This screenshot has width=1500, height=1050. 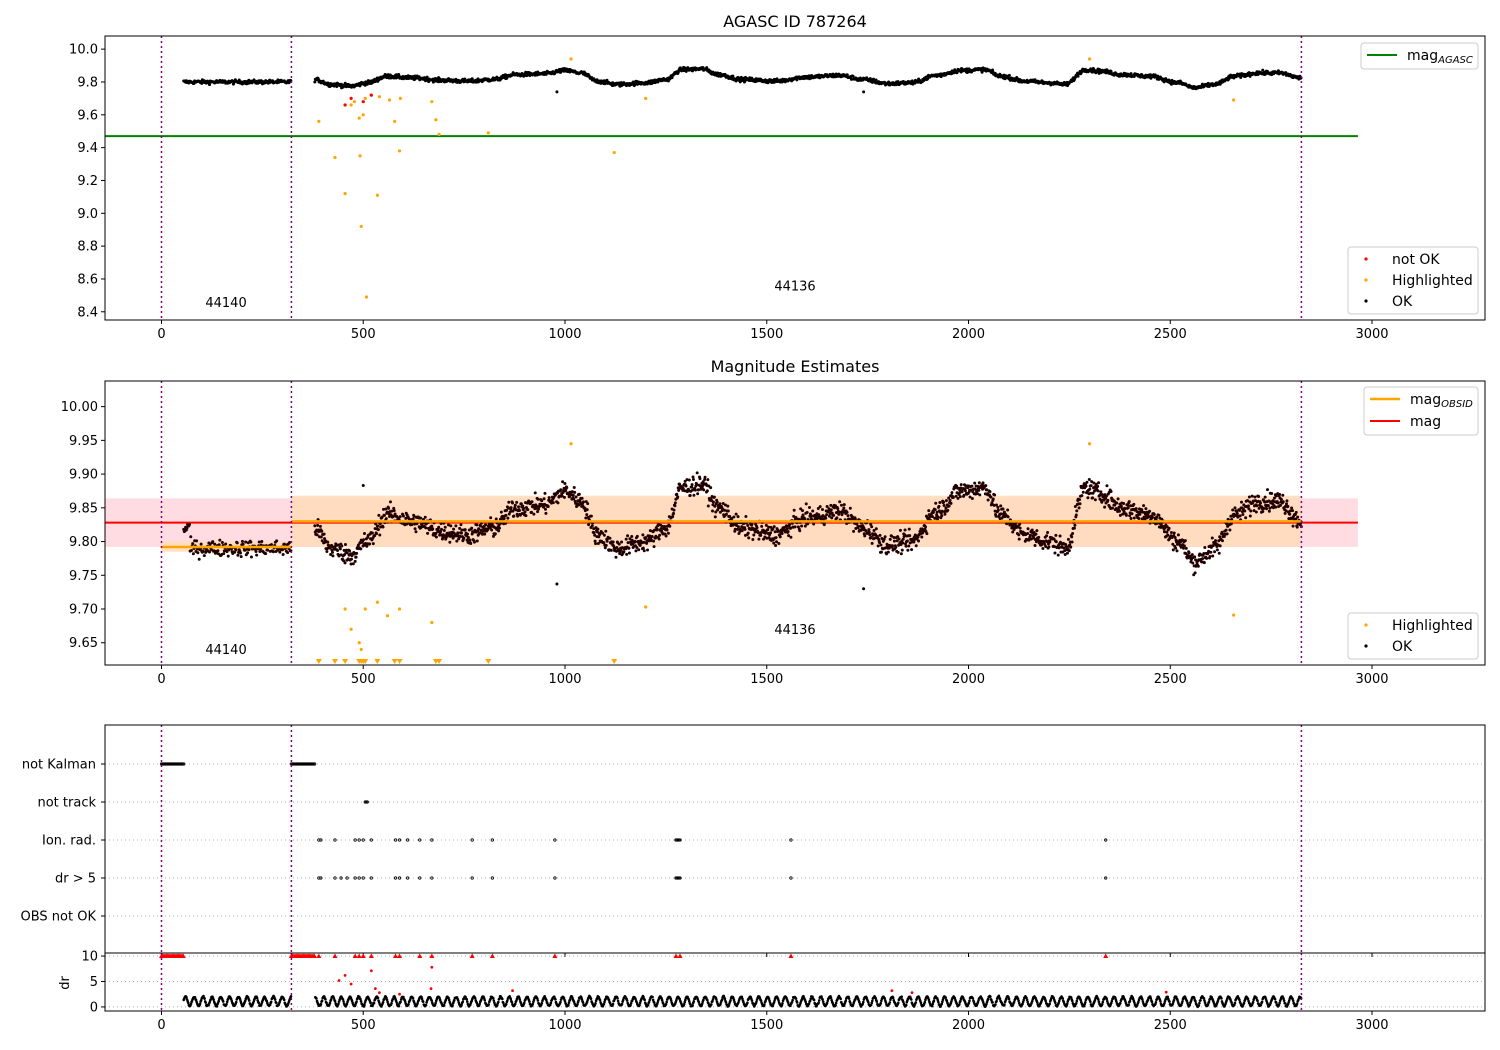 What do you see at coordinates (87, 247) in the screenshot?
I see `y-tick-label: 8.8` at bounding box center [87, 247].